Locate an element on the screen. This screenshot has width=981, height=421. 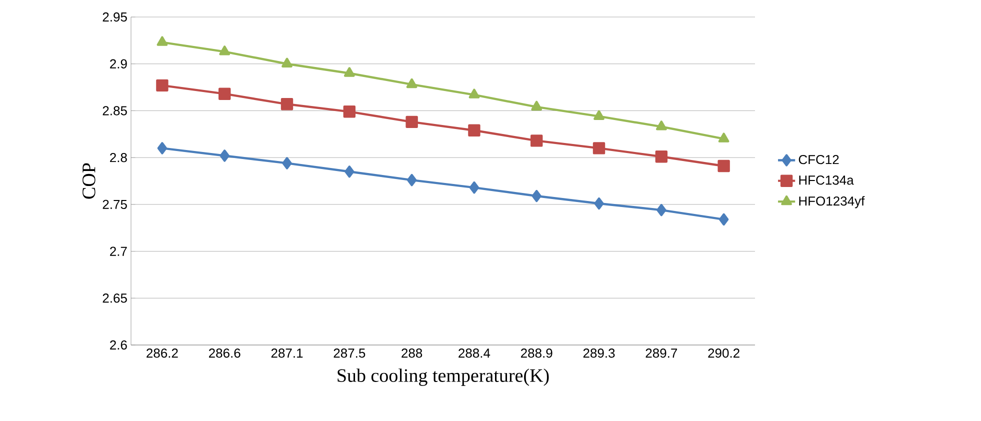
y-tick-label: 2.9 is located at coordinates (118, 63).